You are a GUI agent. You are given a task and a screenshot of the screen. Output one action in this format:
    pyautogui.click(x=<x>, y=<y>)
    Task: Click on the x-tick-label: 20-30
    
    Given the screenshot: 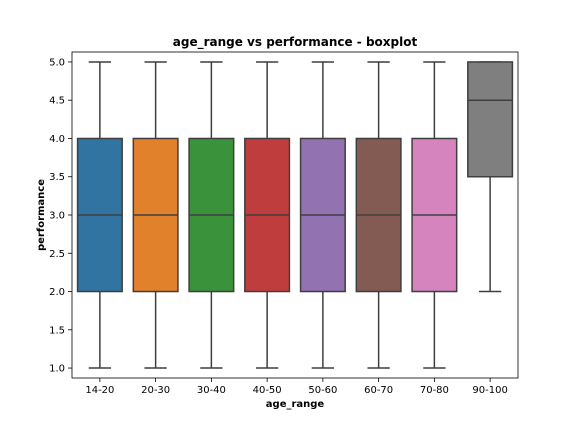 What is the action you would take?
    pyautogui.click(x=155, y=390)
    